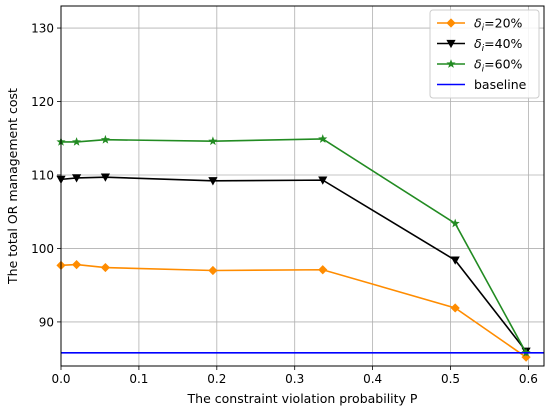 The image size is (550, 413). Describe the element at coordinates (12, 186) in the screenshot. I see `y-axis-label: The total OR management cost` at that location.